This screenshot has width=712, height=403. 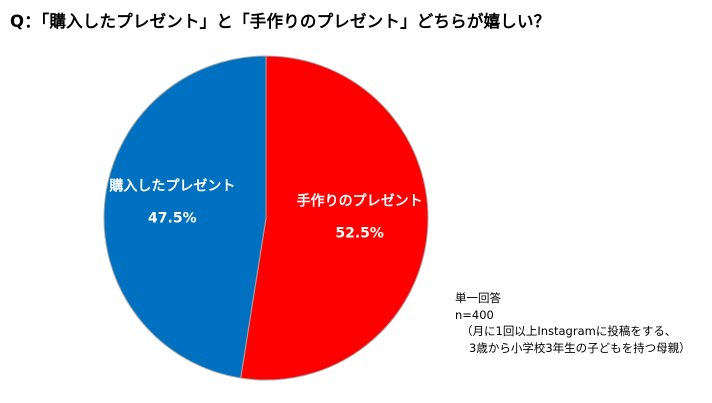 What do you see at coordinates (172, 219) in the screenshot?
I see `slice-value-2: 47.5%` at bounding box center [172, 219].